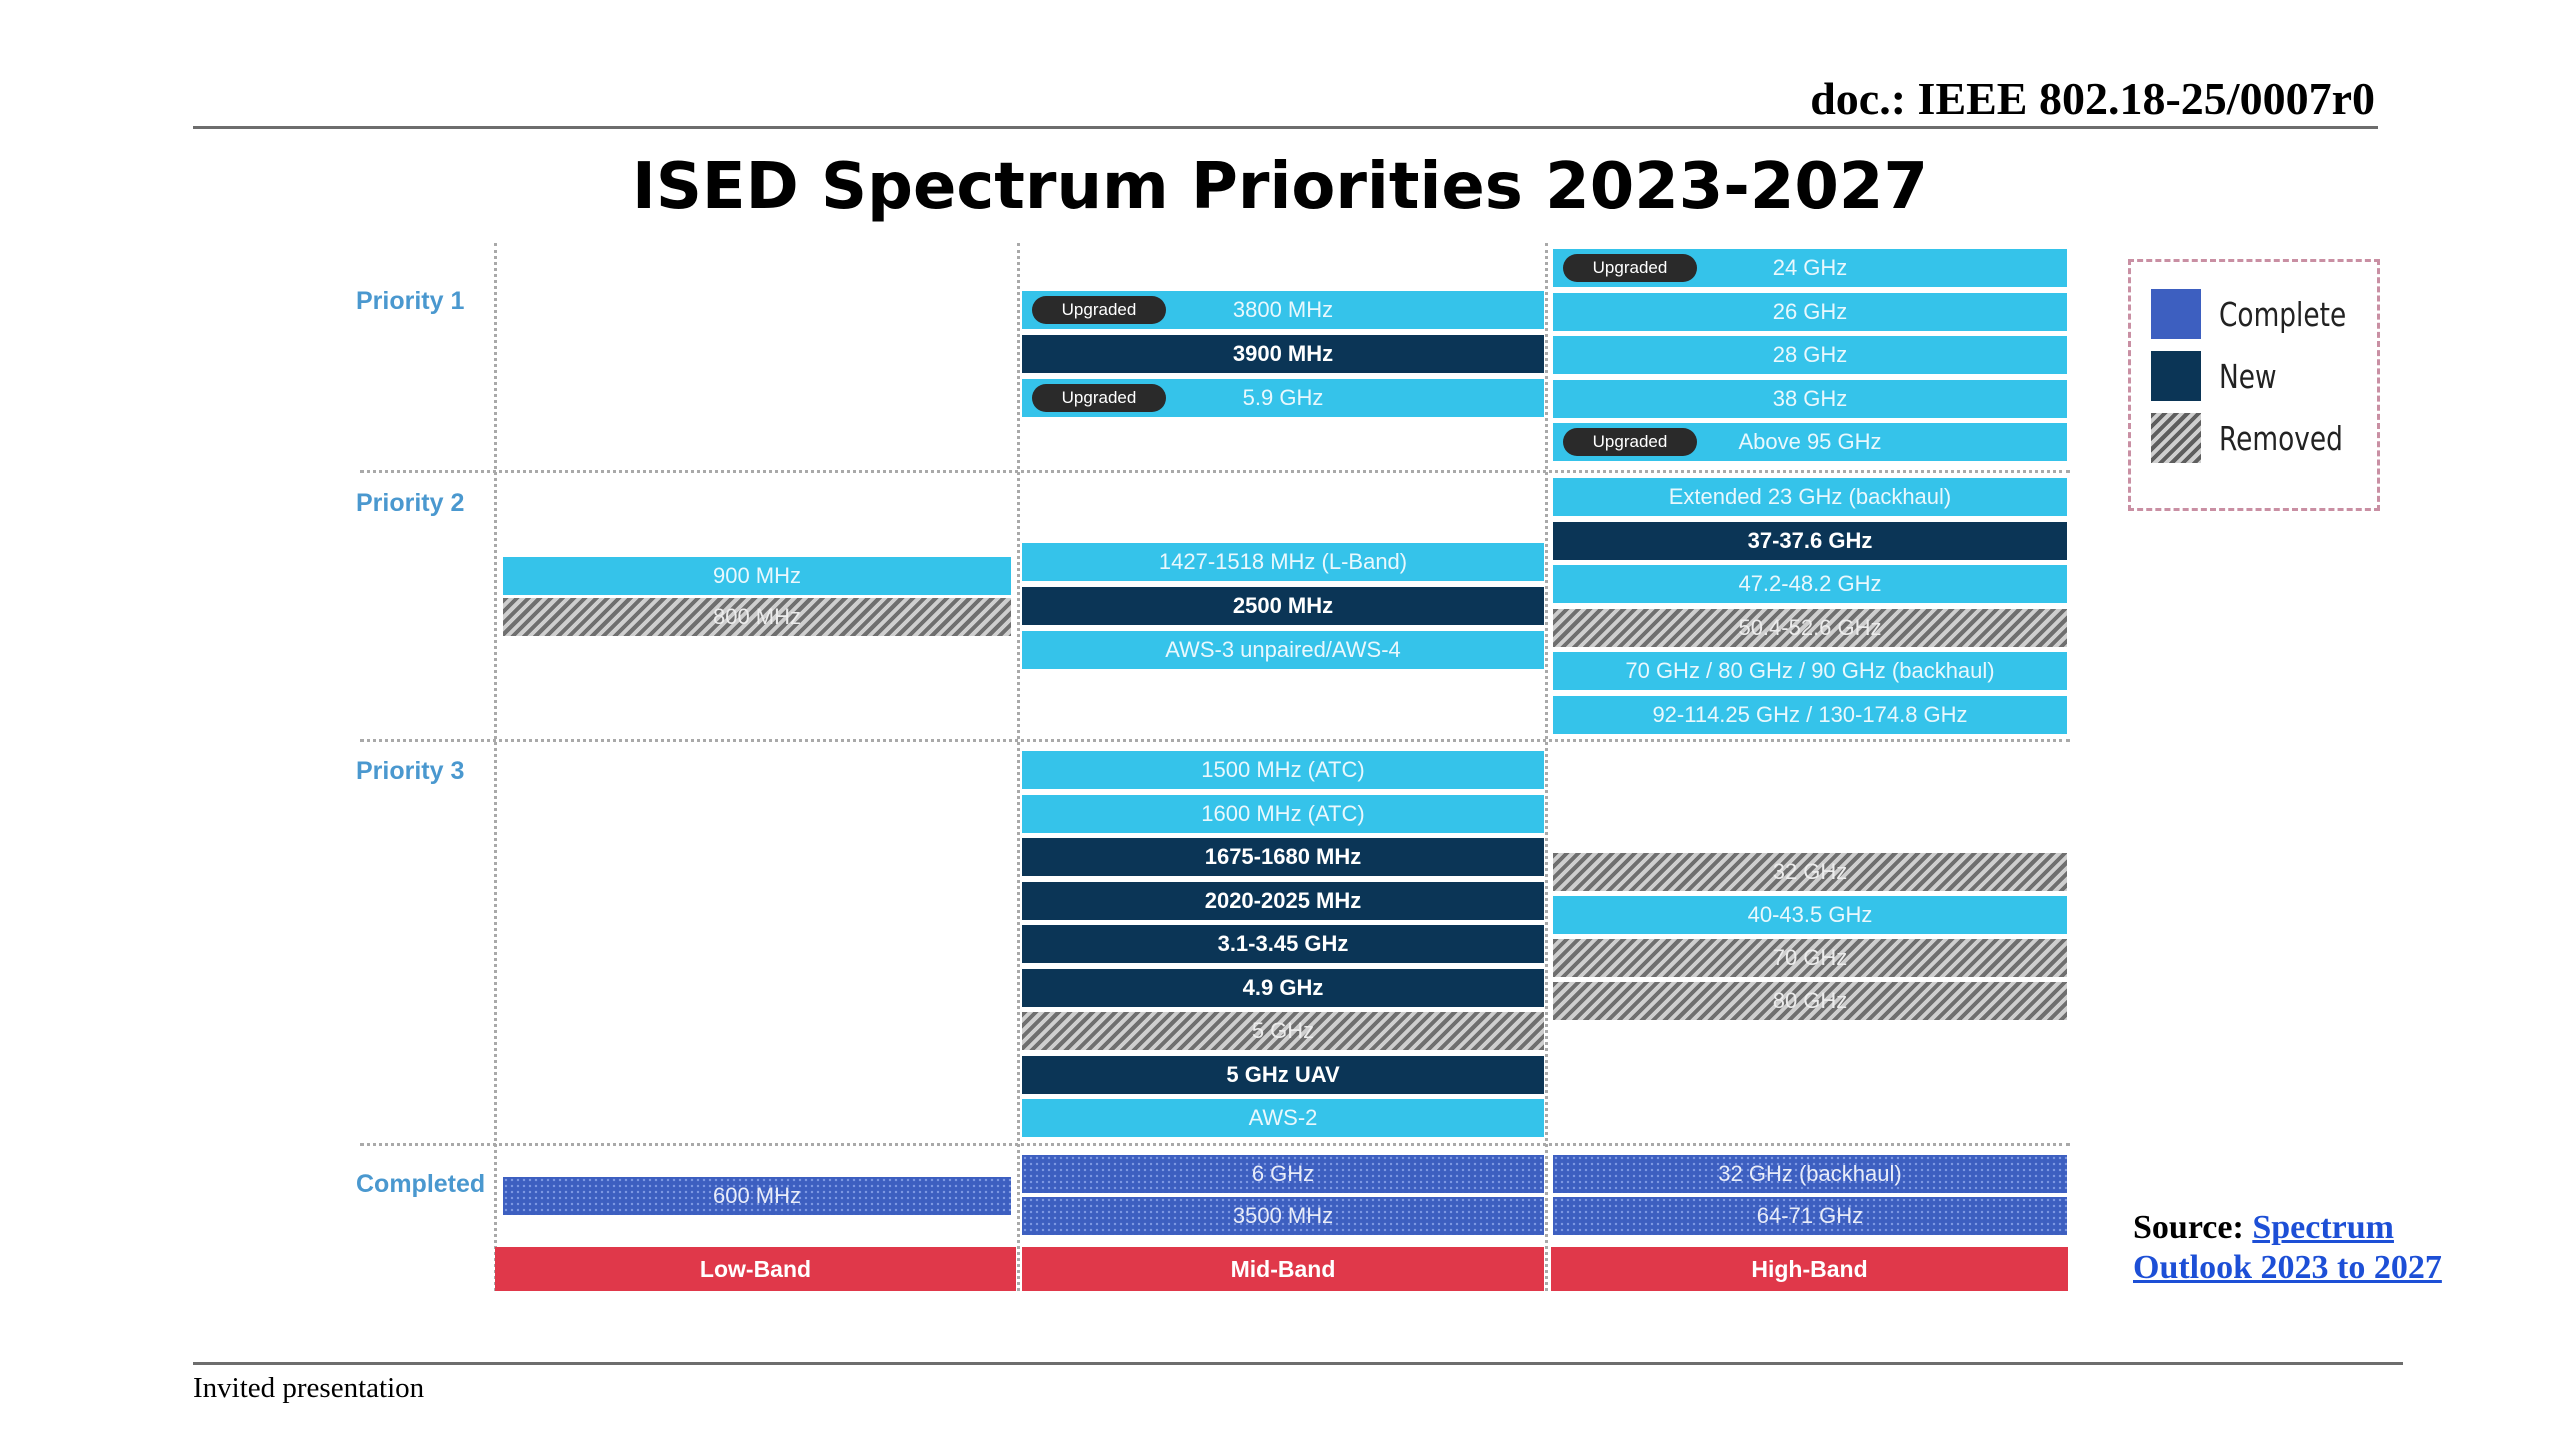 This screenshot has width=2560, height=1440. I want to click on spectrum-block-label: AWS-2, so click(1283, 1117).